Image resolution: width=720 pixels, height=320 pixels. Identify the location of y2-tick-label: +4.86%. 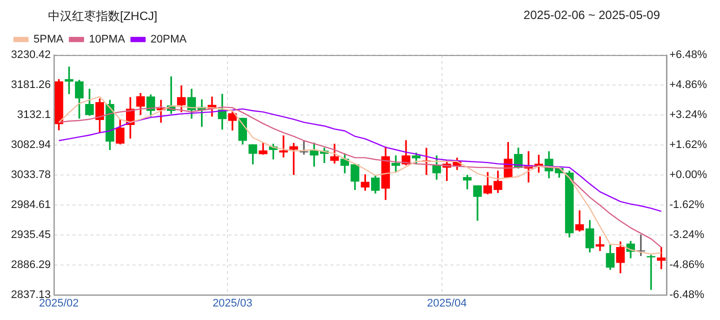
(688, 85).